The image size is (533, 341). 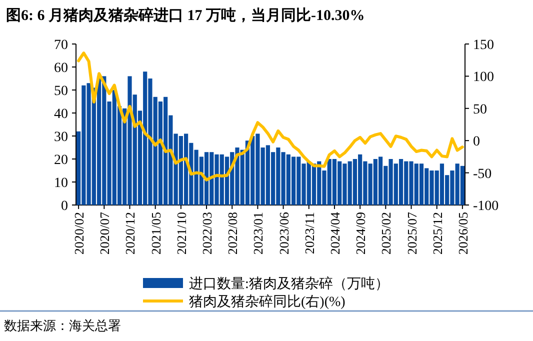 I want to click on y-tick-label: 30, so click(x=61, y=137).